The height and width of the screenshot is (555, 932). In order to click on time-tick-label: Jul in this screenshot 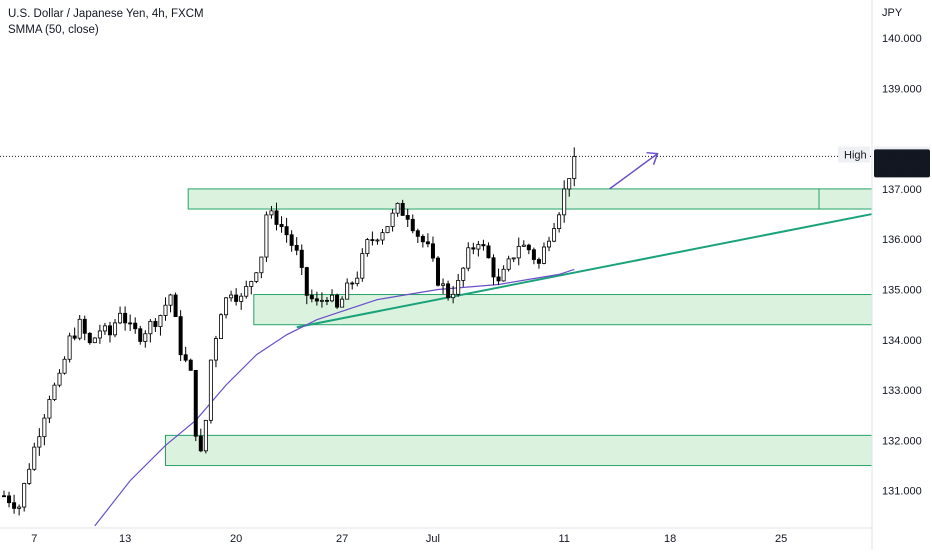, I will do `click(433, 539)`.